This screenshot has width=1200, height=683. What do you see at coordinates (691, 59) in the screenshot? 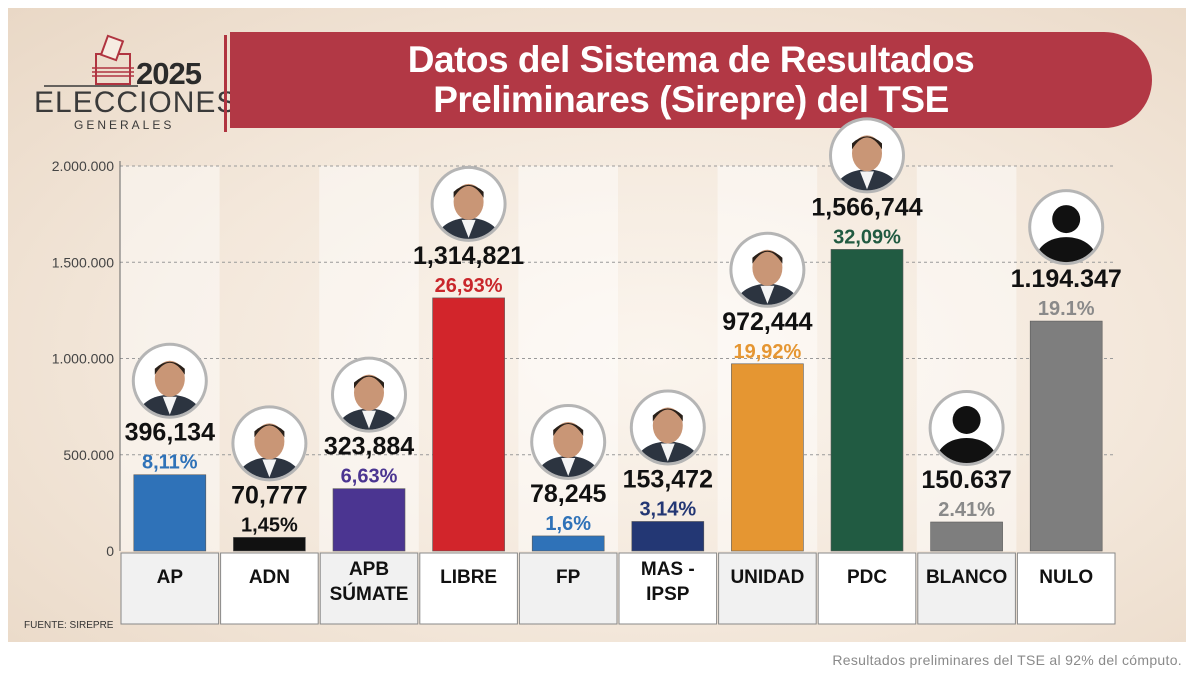
I see `title-line-1: Datos del Sistema de Resultados` at bounding box center [691, 59].